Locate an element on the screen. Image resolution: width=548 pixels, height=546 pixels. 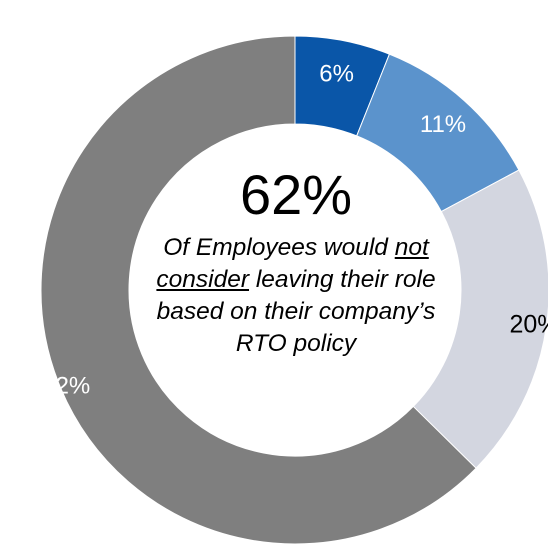
slice-label-1: 6% is located at coordinates (336, 73).